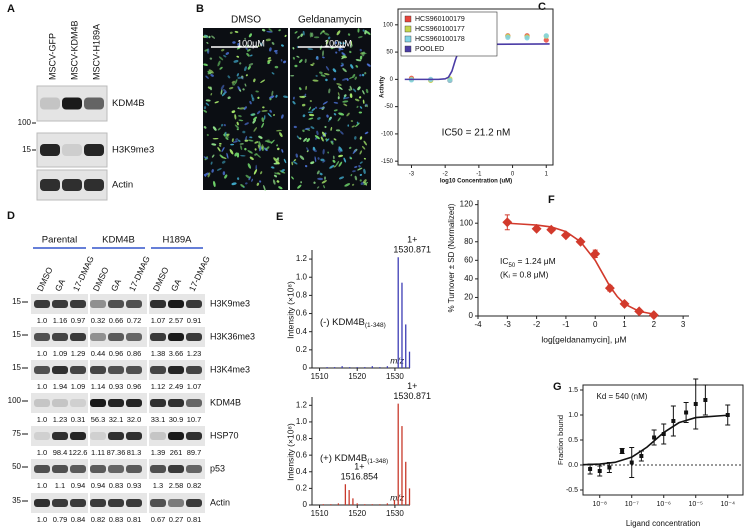 This screenshot has height=531, width=749. What do you see at coordinates (572, 490) in the screenshot?
I see `y-tick-label: -0.5` at bounding box center [572, 490].